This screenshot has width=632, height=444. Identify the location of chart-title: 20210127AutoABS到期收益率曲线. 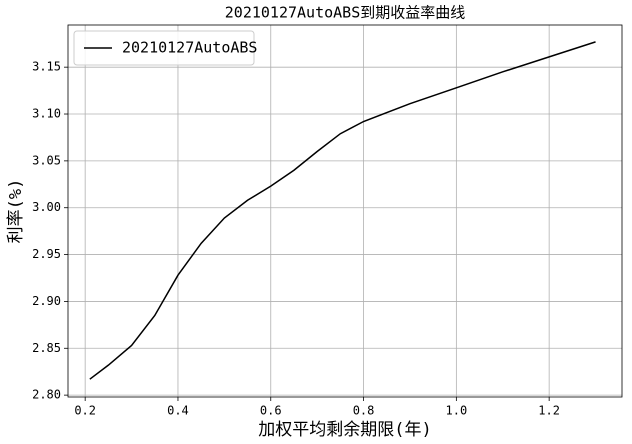
(345, 13).